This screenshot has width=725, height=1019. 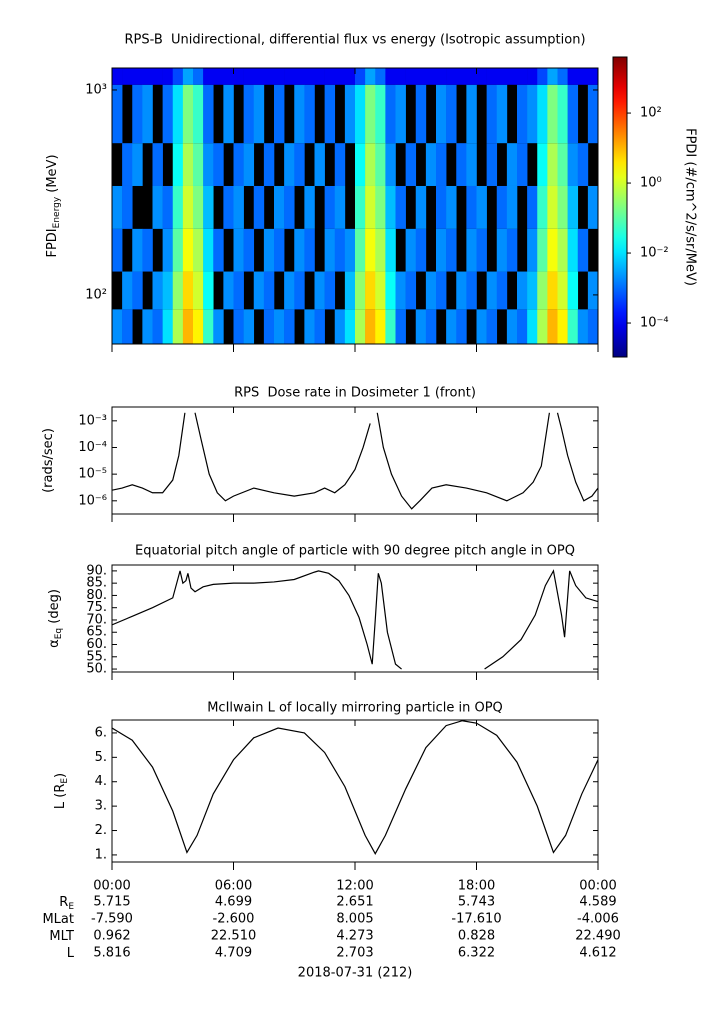 What do you see at coordinates (54, 608) in the screenshot?
I see `y-label-unit: (deg)` at bounding box center [54, 608].